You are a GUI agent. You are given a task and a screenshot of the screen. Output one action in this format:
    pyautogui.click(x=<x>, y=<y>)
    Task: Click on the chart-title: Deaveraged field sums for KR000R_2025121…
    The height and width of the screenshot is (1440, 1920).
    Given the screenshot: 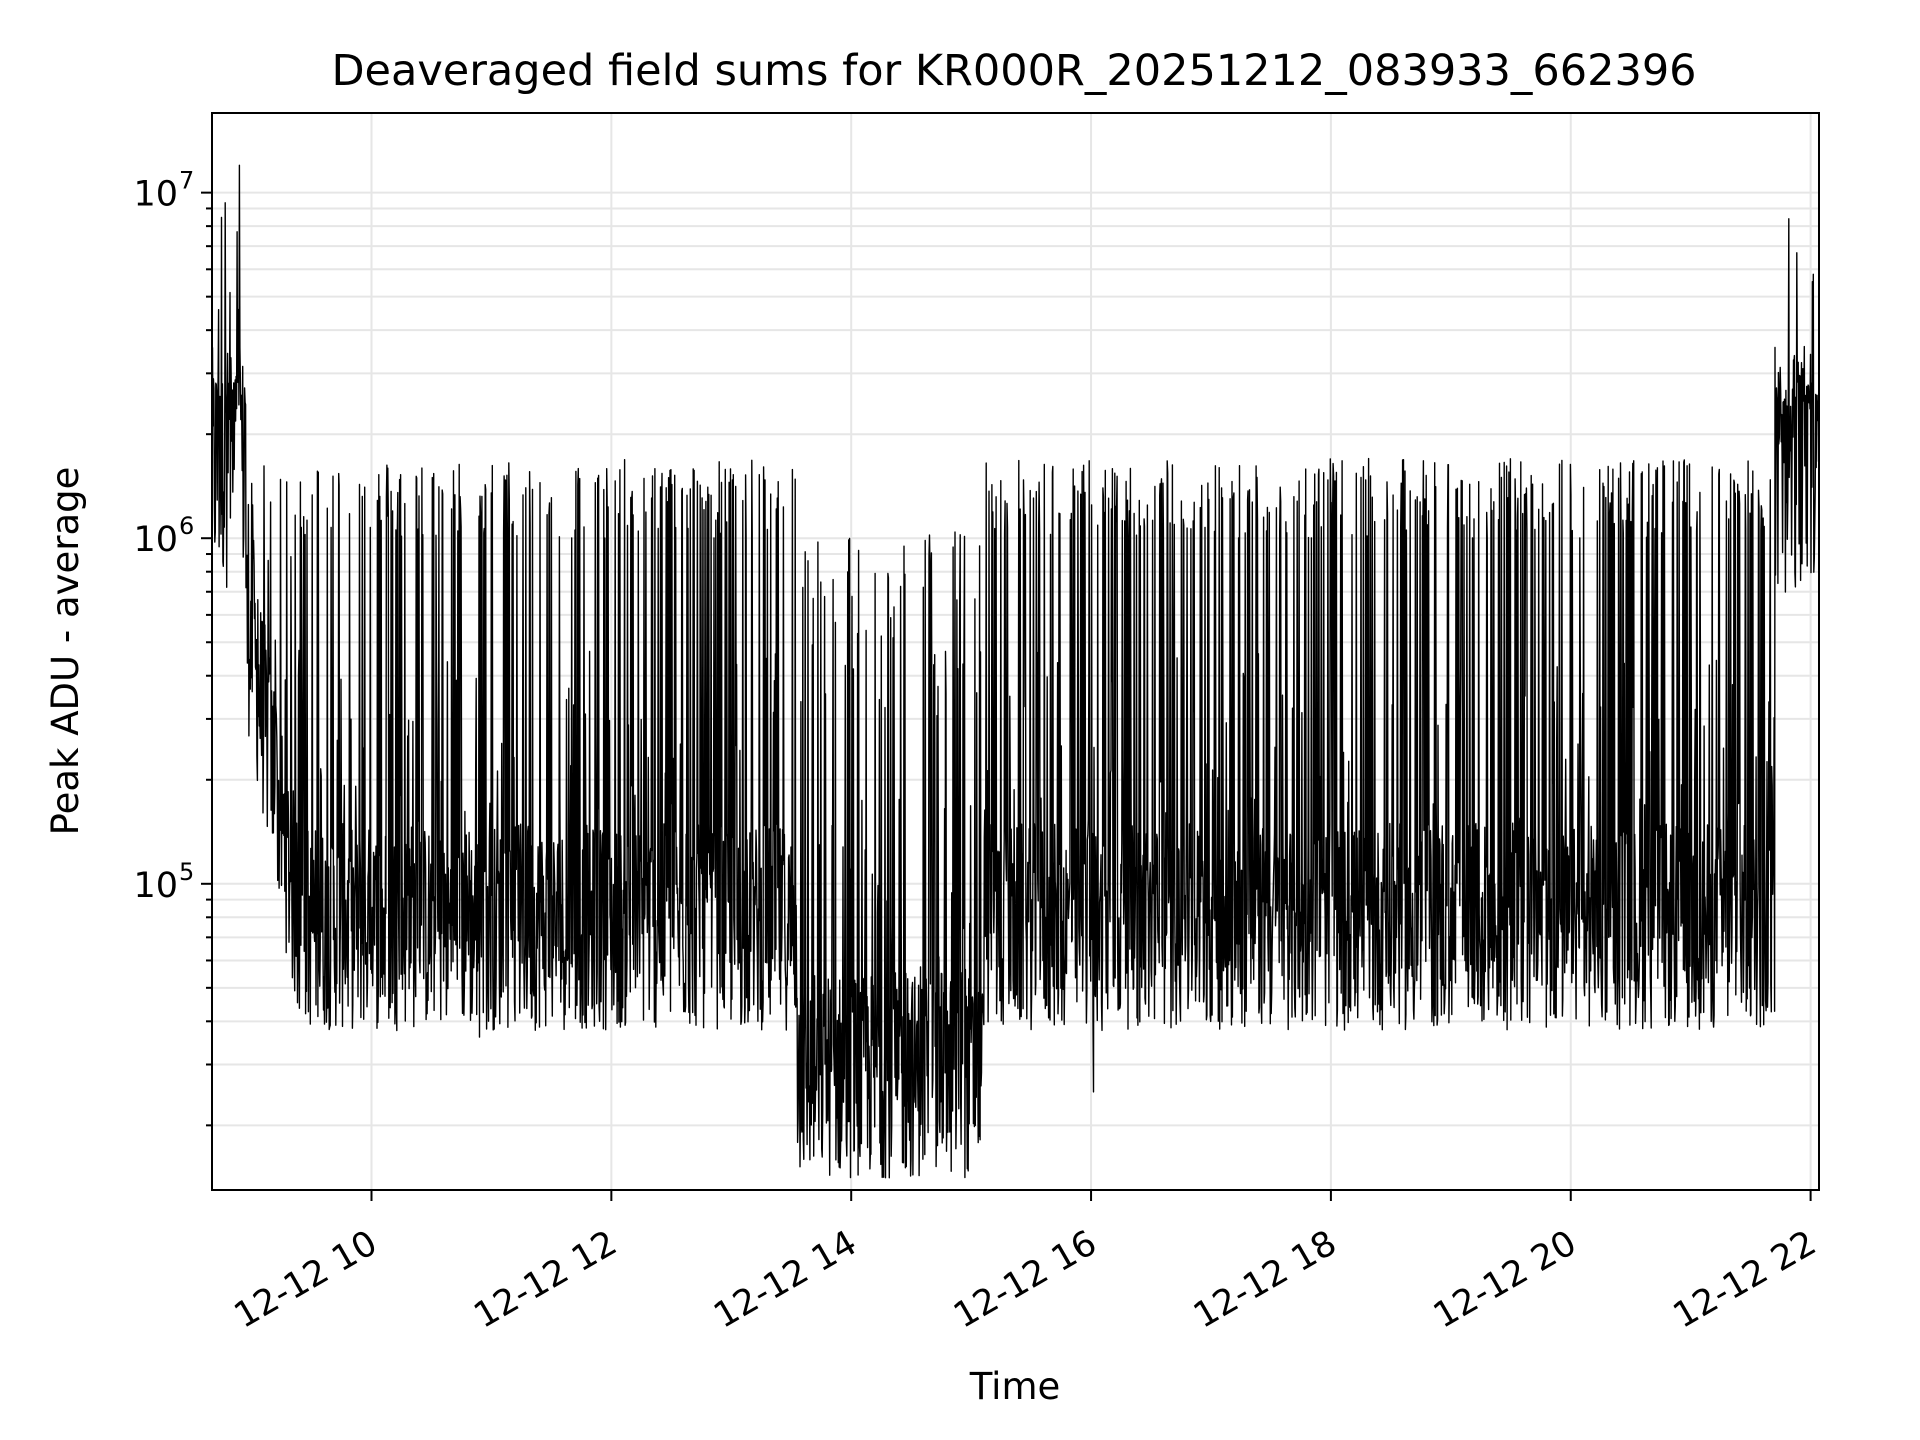 What is the action you would take?
    pyautogui.click(x=1013, y=71)
    